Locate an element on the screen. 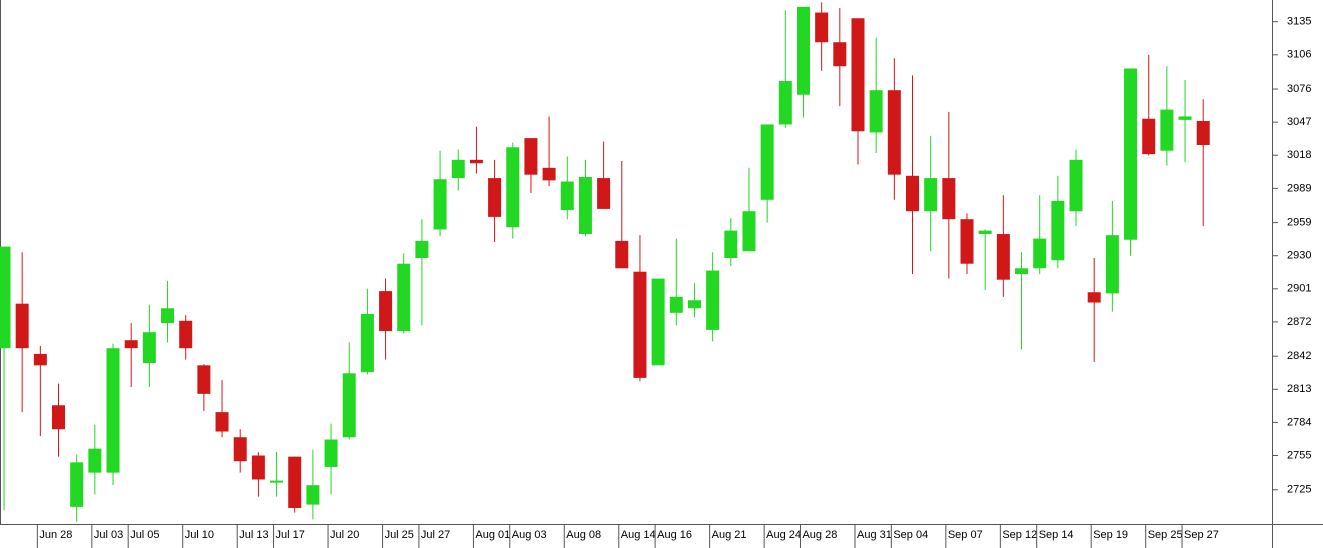  x-tick-label: Aug 24 is located at coordinates (783, 535).